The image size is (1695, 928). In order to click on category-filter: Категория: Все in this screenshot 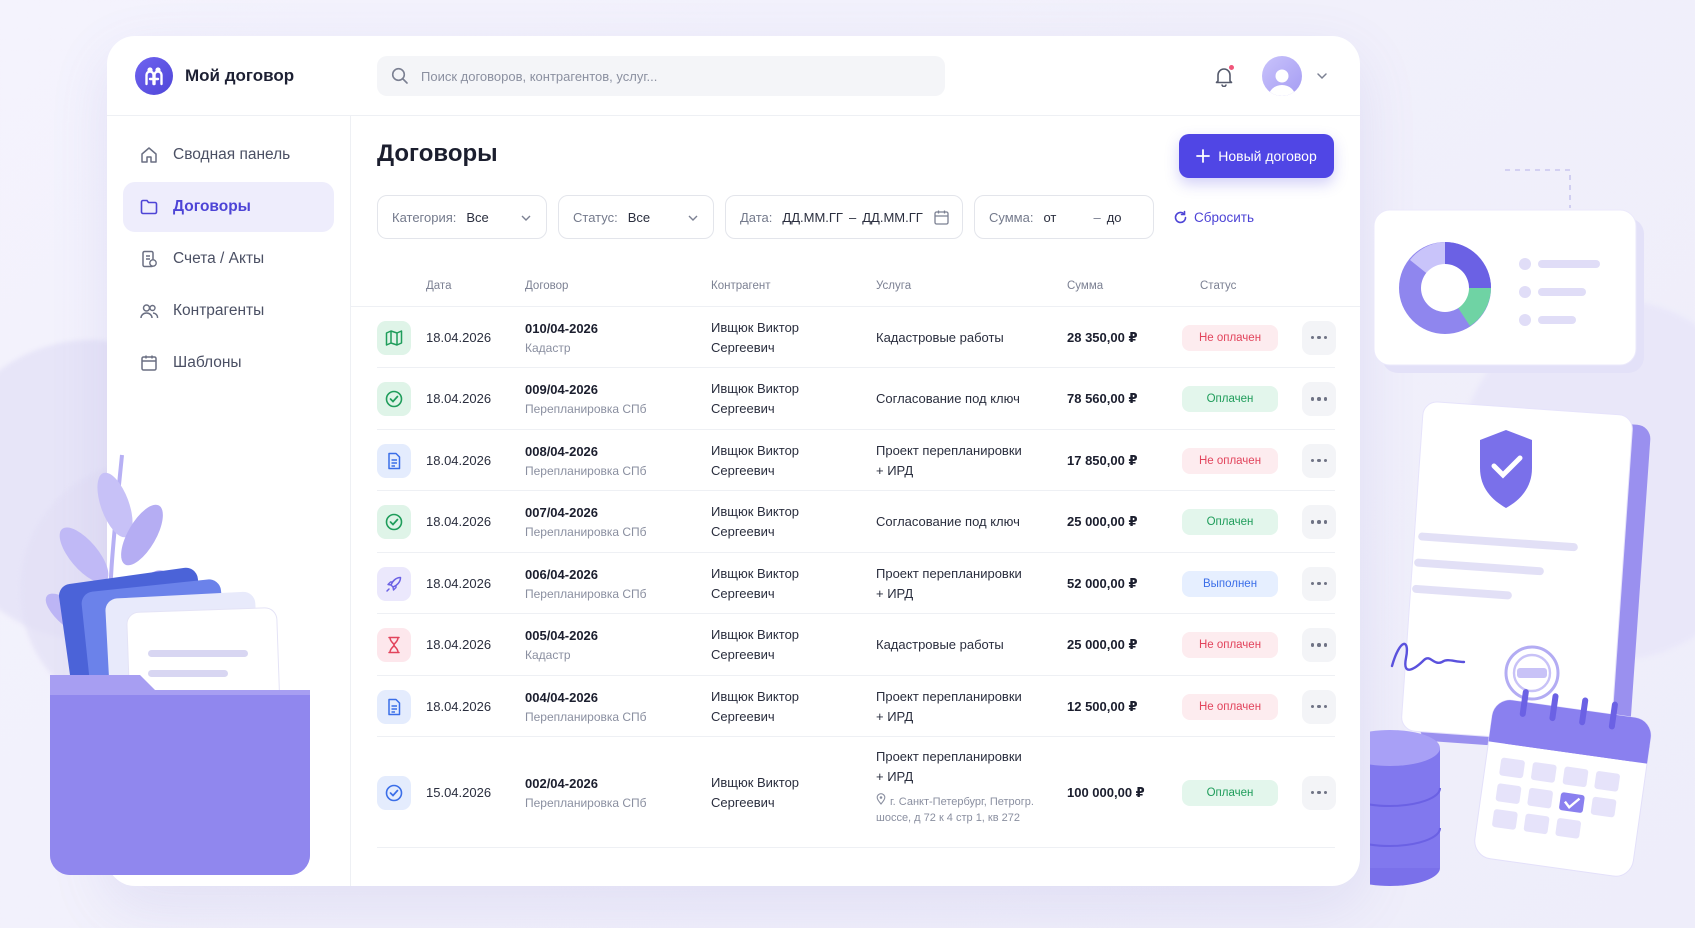, I will do `click(462, 217)`.